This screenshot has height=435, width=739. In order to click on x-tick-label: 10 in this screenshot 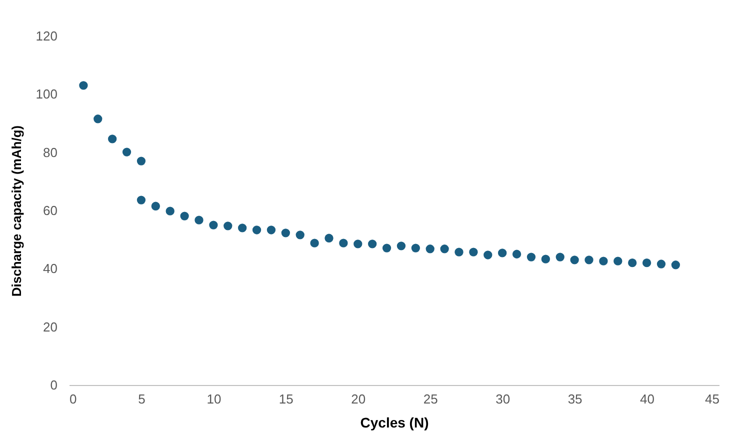, I will do `click(214, 399)`.